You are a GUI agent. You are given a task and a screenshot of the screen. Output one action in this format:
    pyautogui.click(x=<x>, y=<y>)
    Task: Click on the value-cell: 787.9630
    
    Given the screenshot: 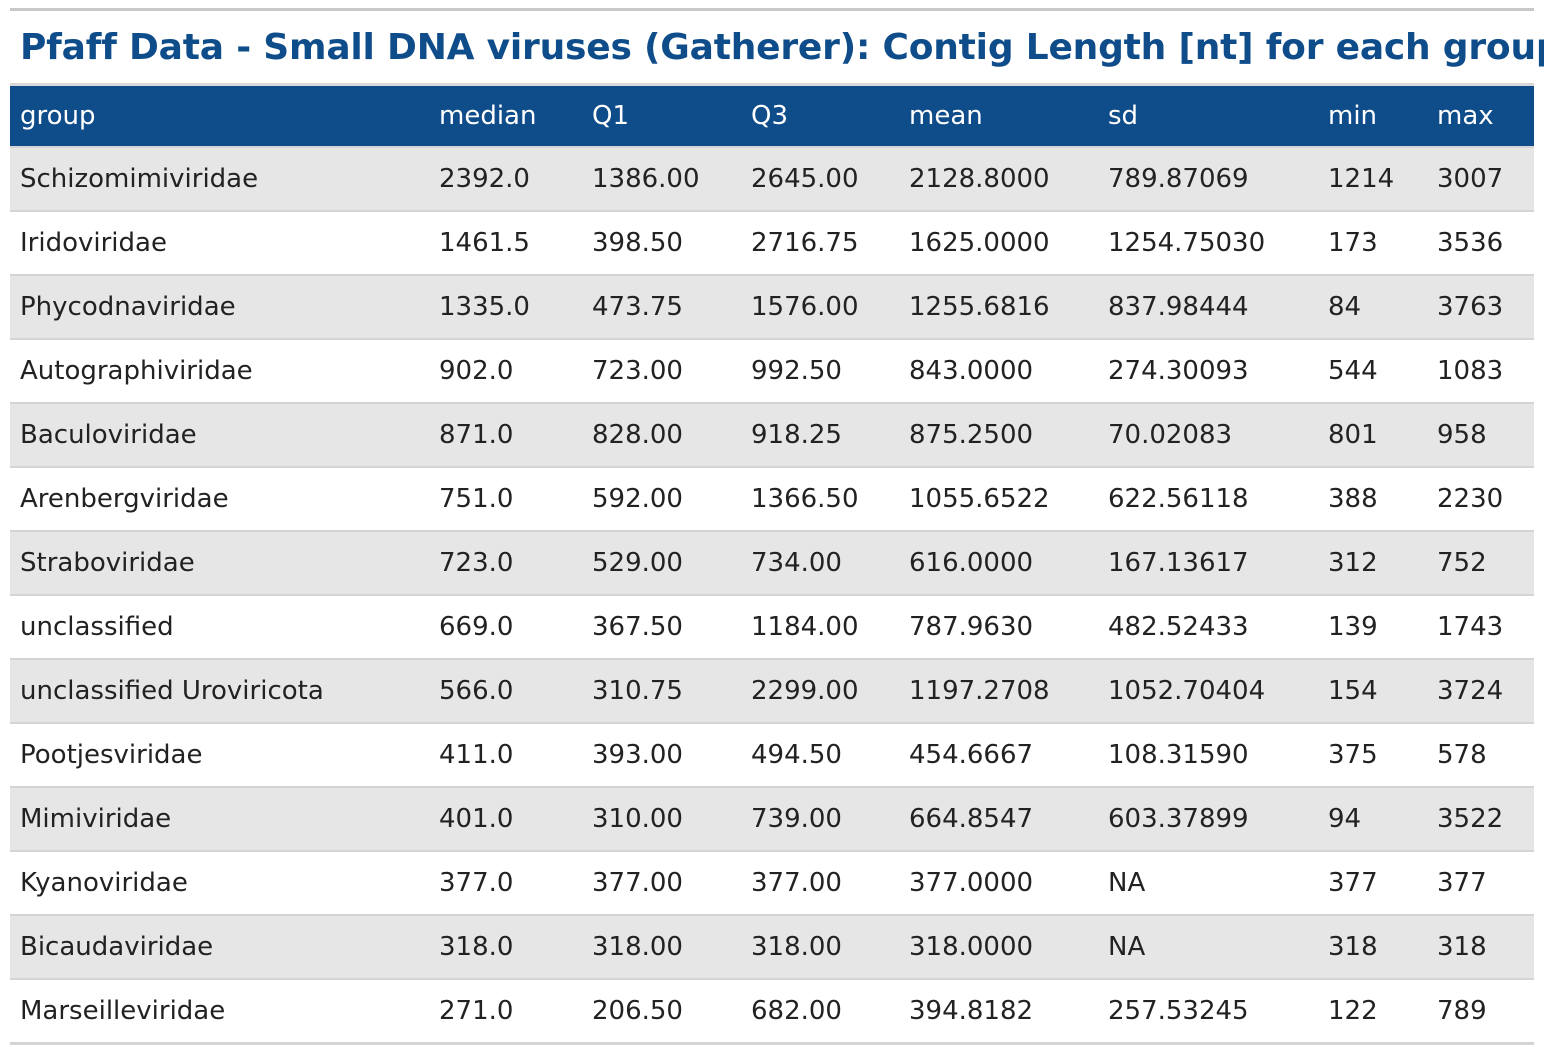 What is the action you would take?
    pyautogui.click(x=998, y=626)
    